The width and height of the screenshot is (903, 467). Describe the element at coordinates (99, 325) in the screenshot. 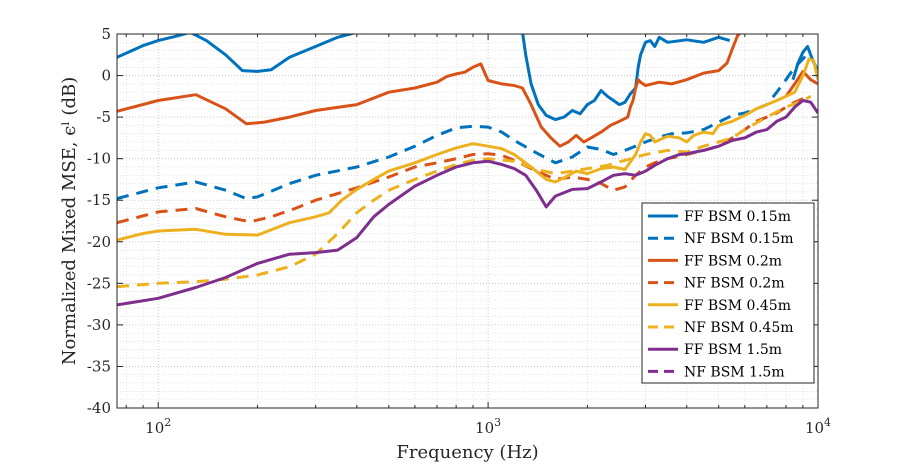

I see `y-tick-label: -30` at that location.